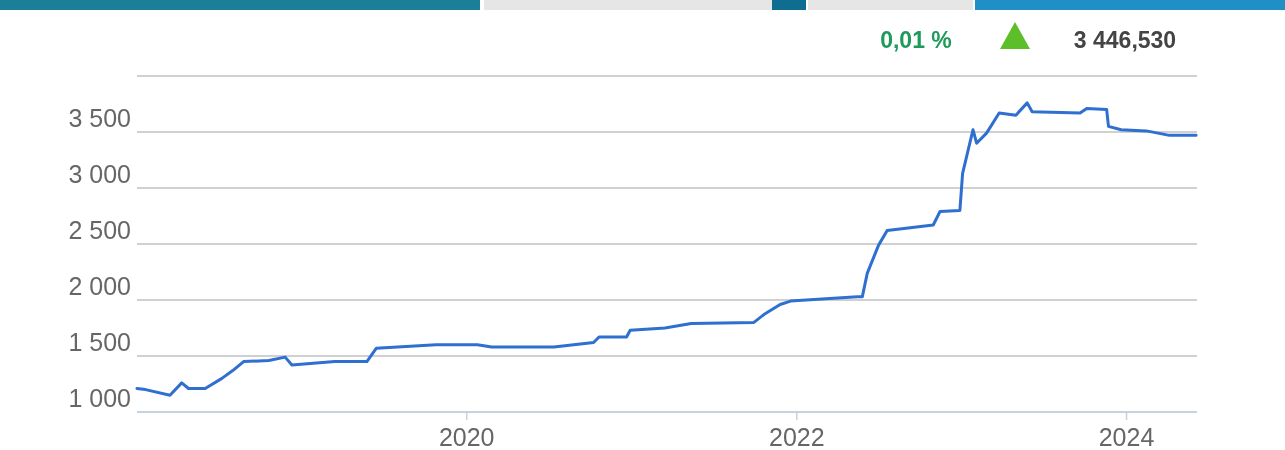  What do you see at coordinates (99, 286) in the screenshot?
I see `y-tick-label: 2 000` at bounding box center [99, 286].